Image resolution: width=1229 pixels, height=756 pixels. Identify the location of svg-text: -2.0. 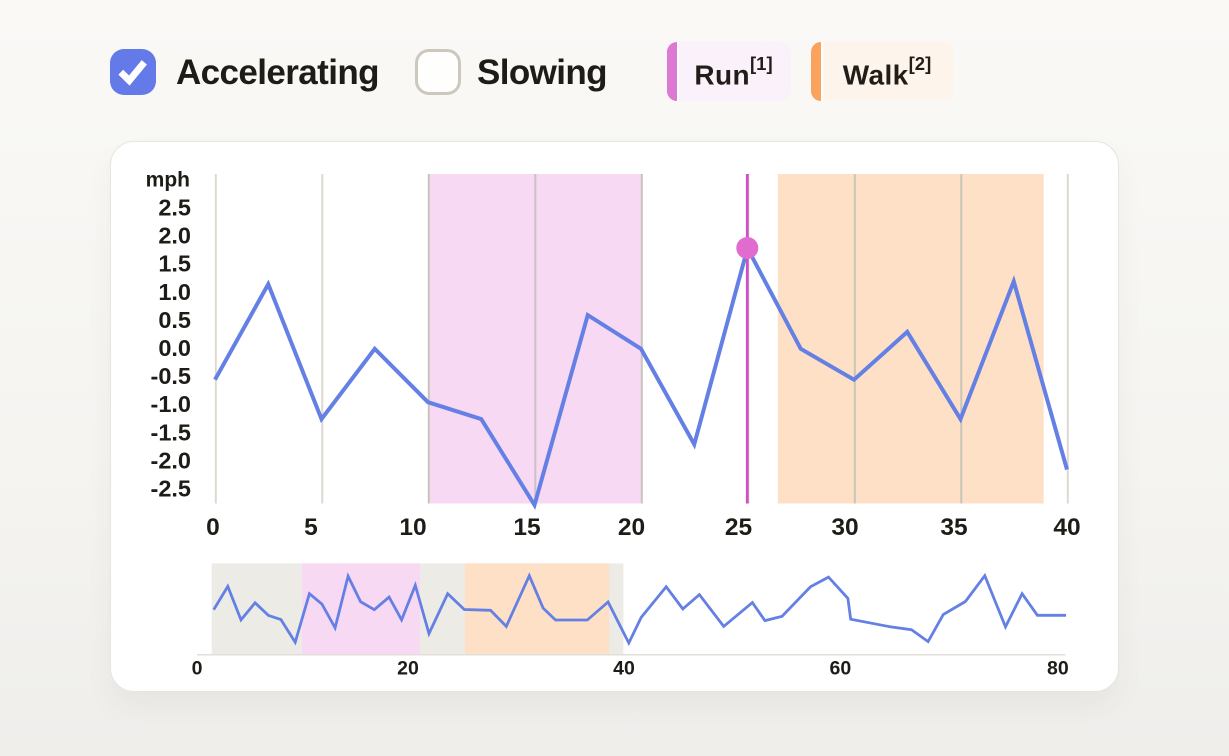
(171, 460).